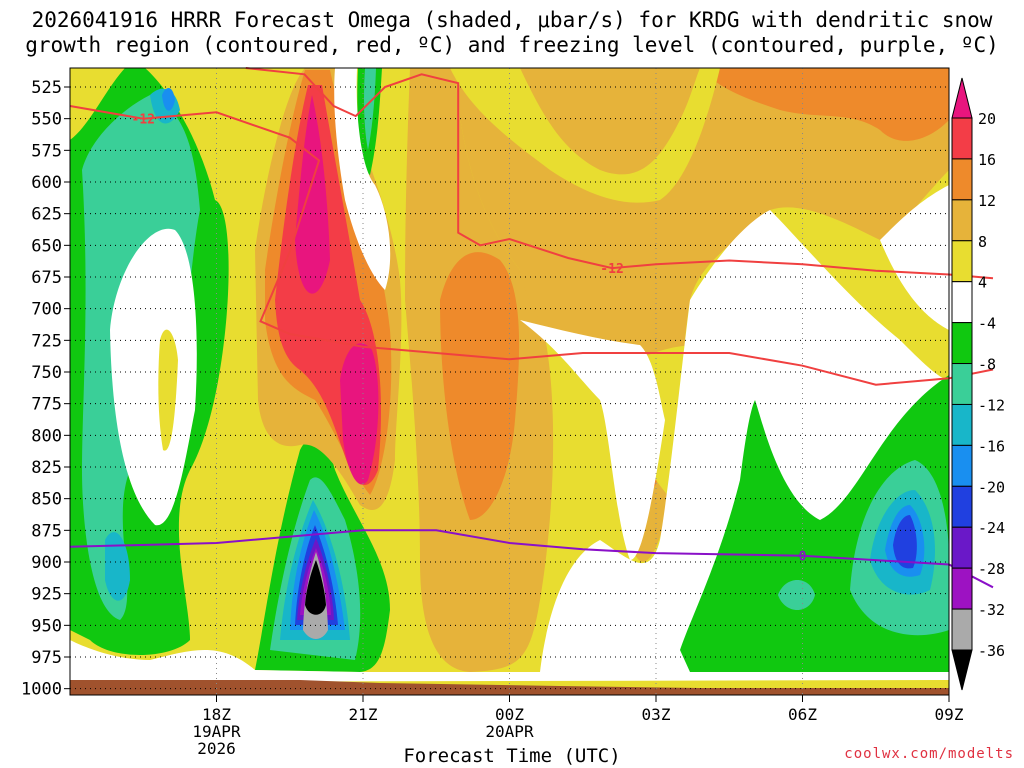  I want to click on x-tick-sub1: 20APR, so click(509, 731).